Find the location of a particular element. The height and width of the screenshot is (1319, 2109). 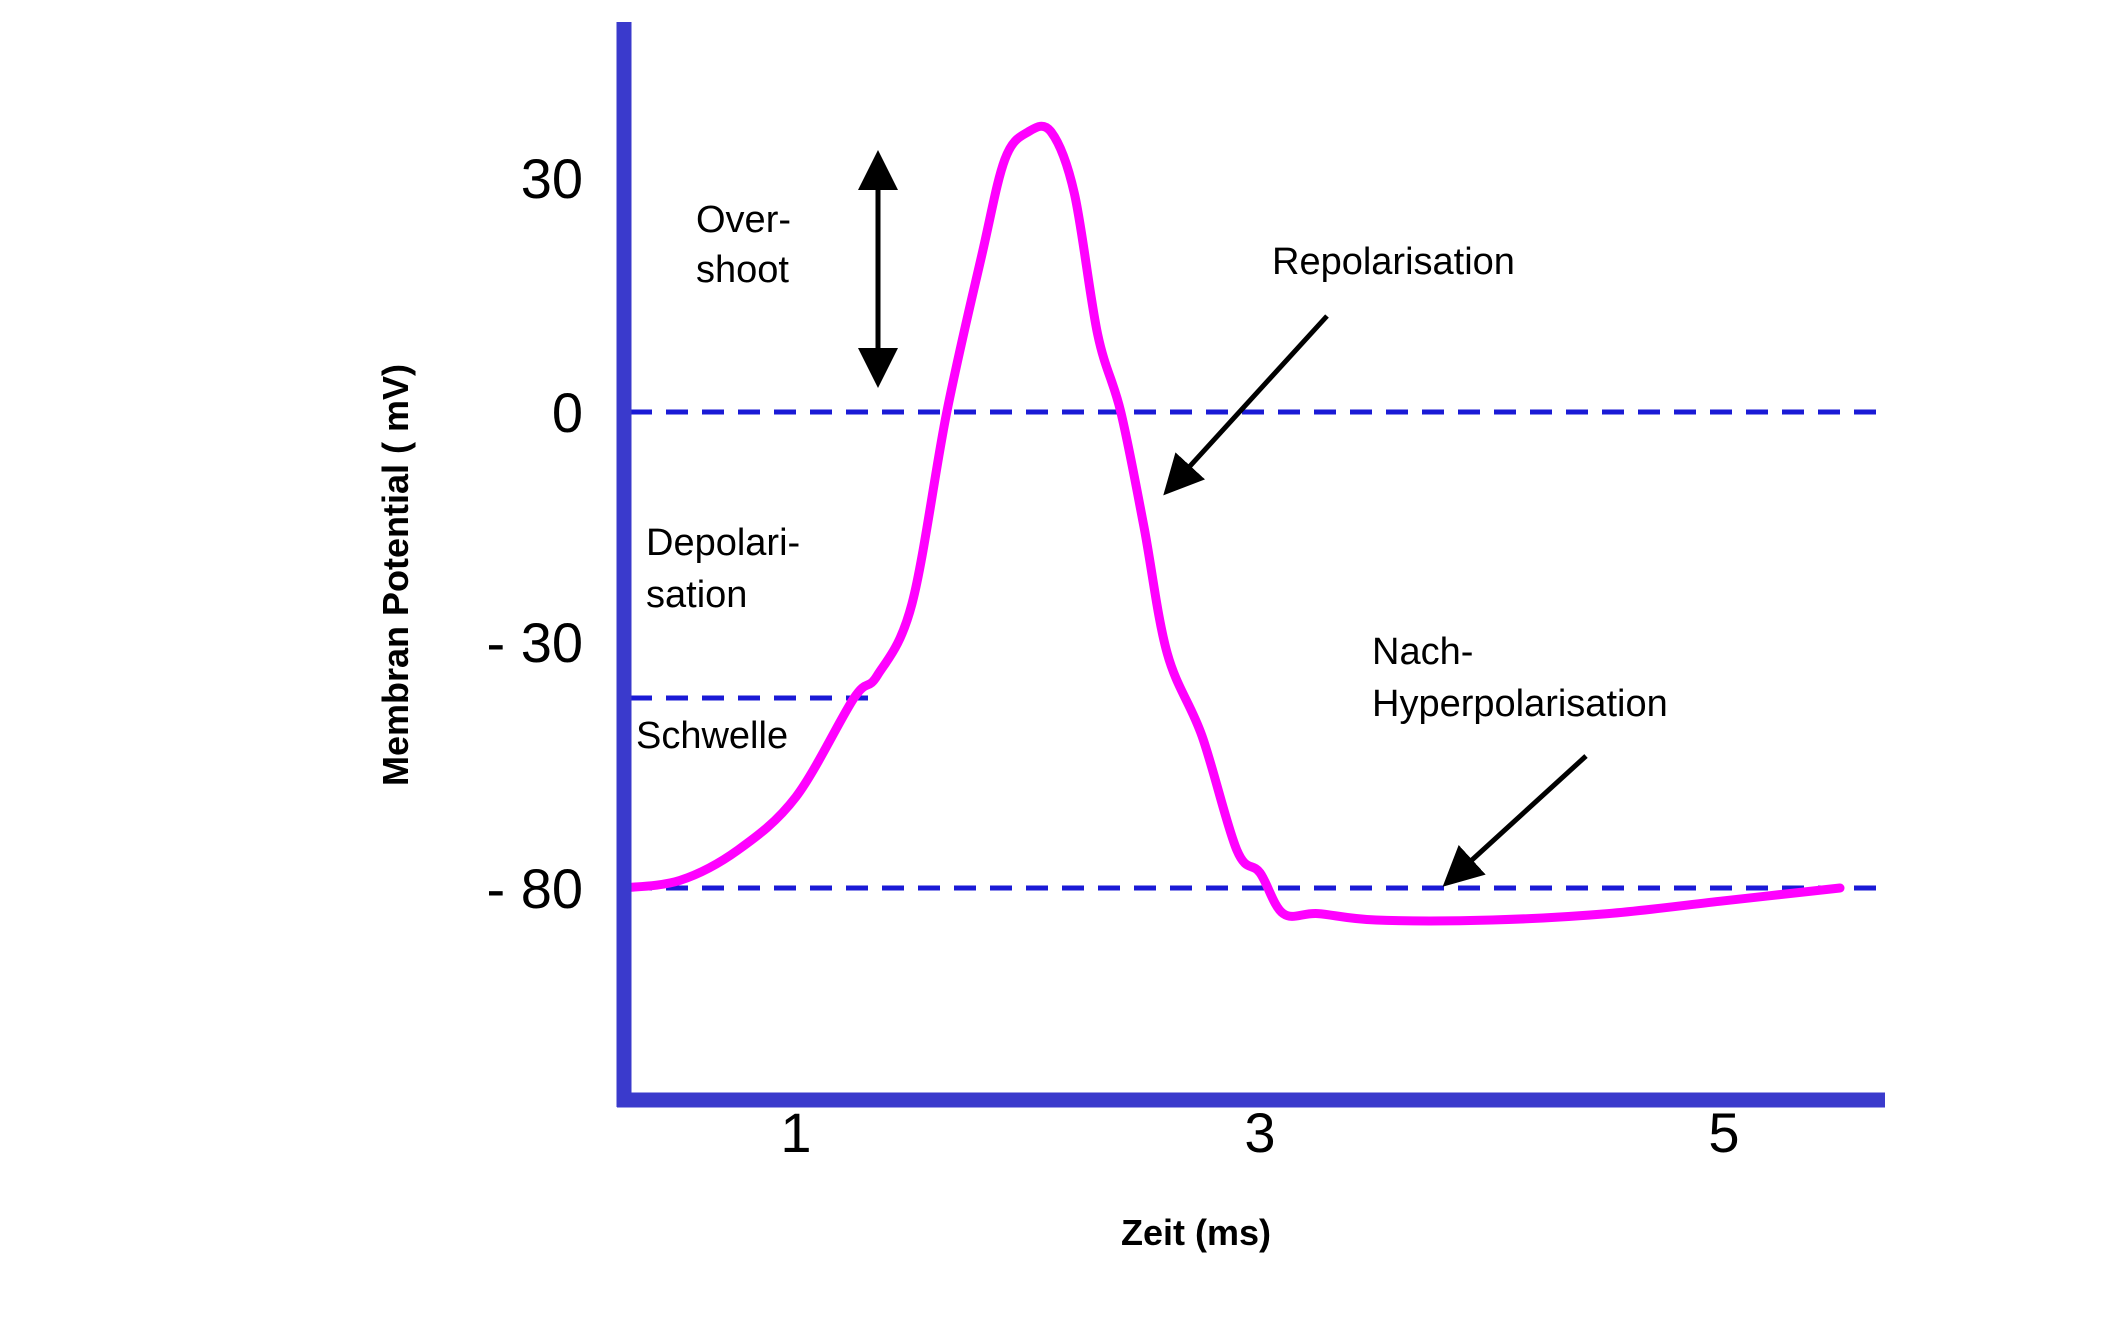

afterhyperpolarisation-label: Nach- Hyperpolarisation is located at coordinates (1520, 678).